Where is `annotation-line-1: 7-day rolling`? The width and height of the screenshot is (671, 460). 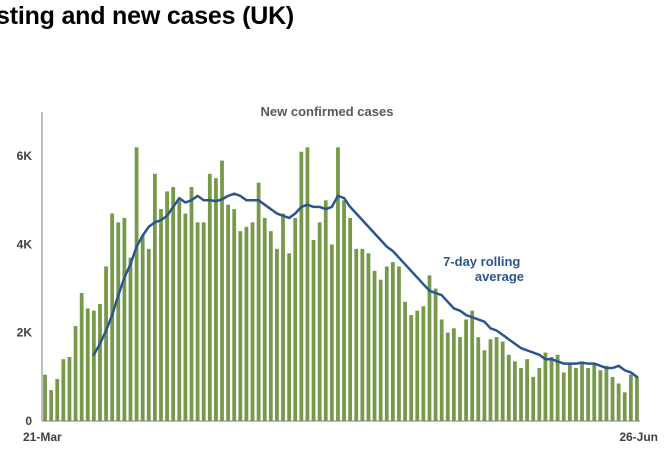
annotation-line-1: 7-day rolling is located at coordinates (481, 261).